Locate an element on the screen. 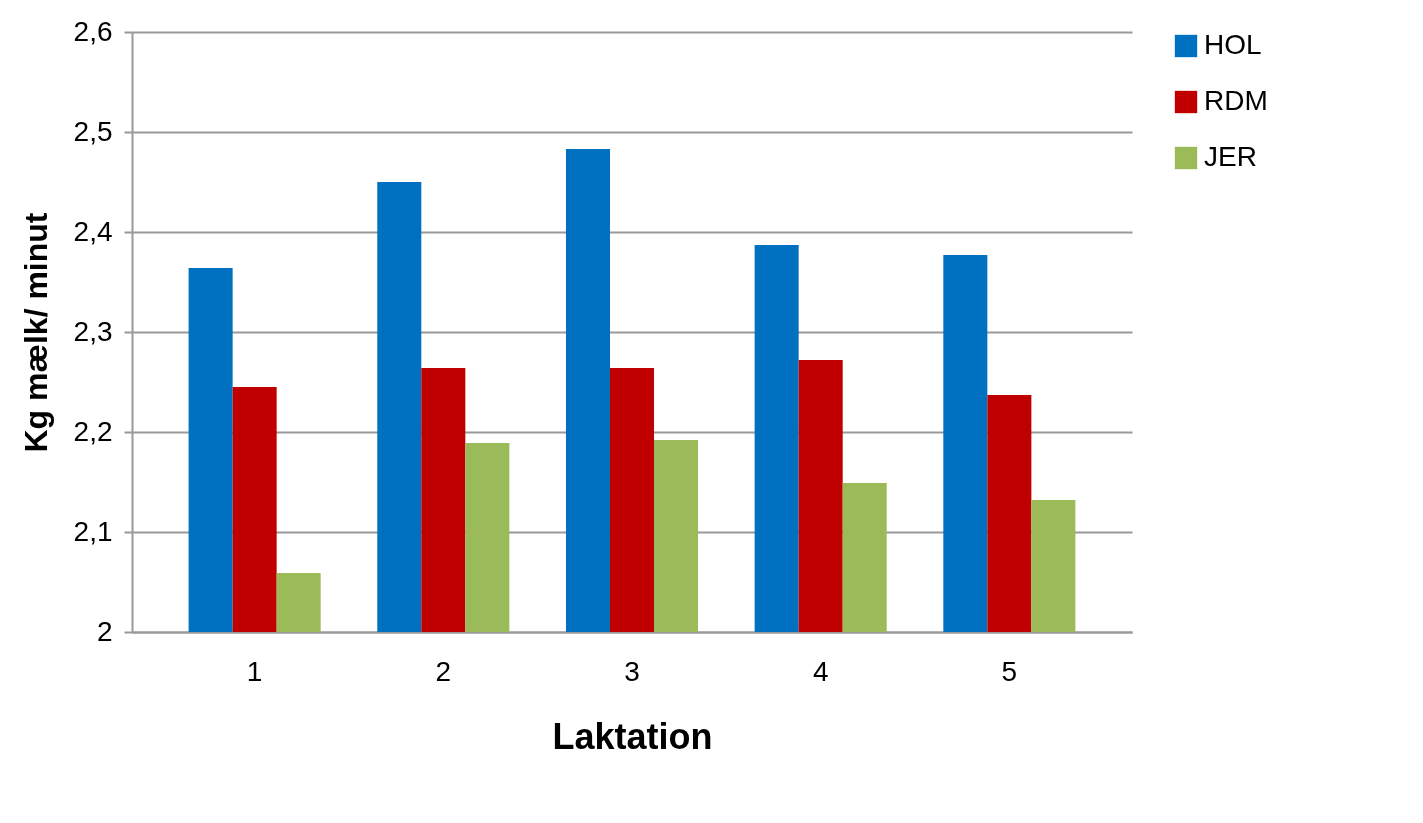  legend-label: RDM is located at coordinates (1236, 100).